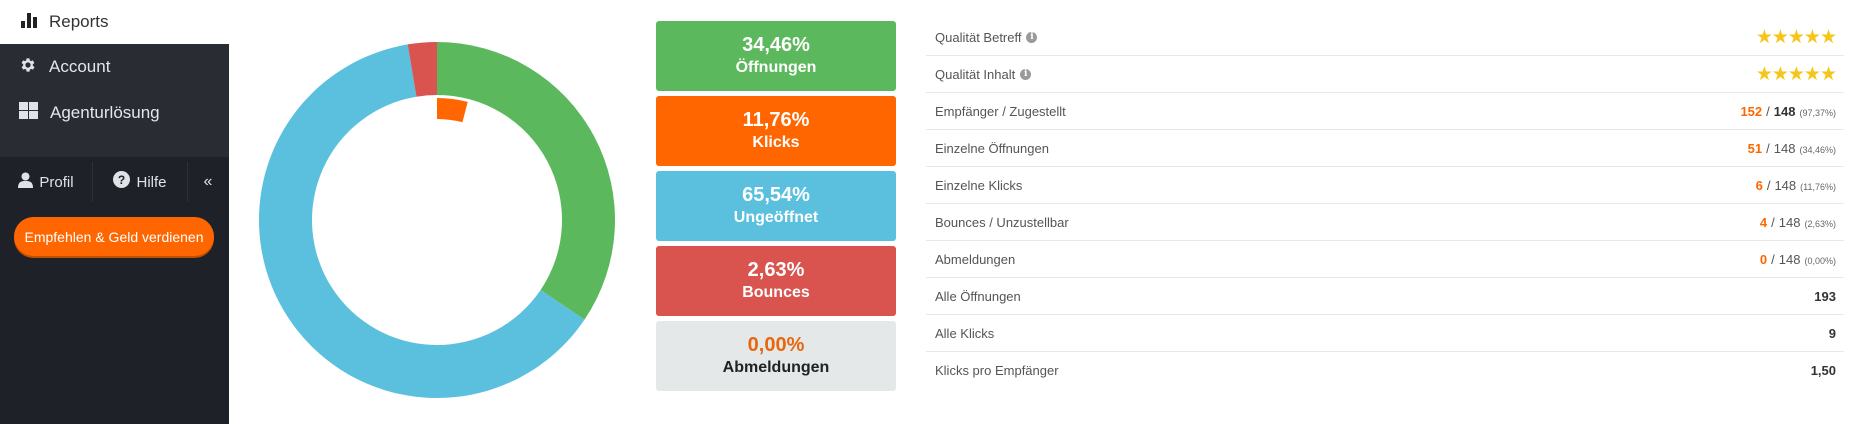 The height and width of the screenshot is (424, 1876). I want to click on metric-label-text: Qualität Betreff, so click(978, 37).